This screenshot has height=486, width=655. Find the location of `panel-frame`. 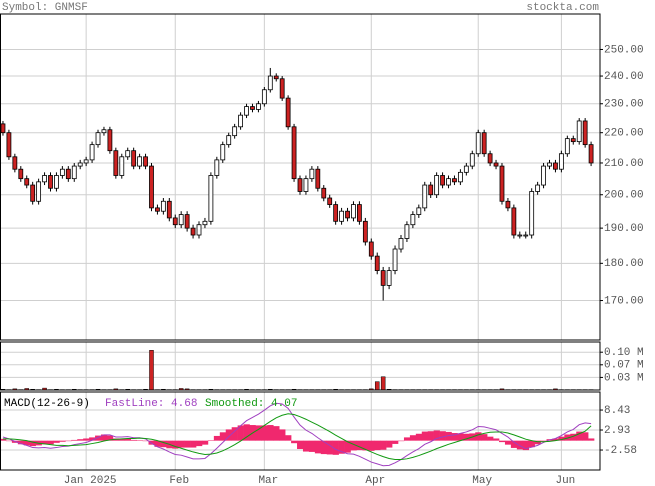

panel-frame is located at coordinates (300, 366).